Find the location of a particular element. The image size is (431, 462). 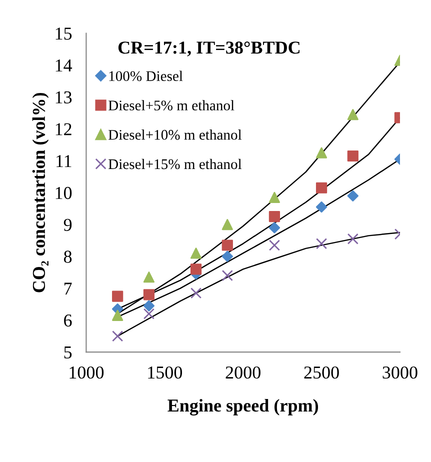

y-tick-label: 13 is located at coordinates (64, 97).